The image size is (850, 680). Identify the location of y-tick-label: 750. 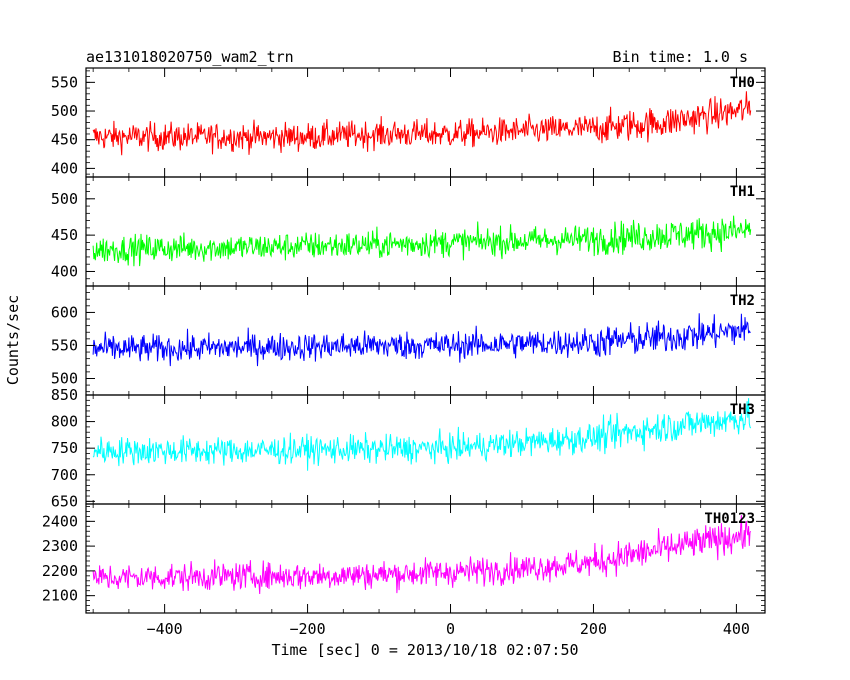
(64, 448).